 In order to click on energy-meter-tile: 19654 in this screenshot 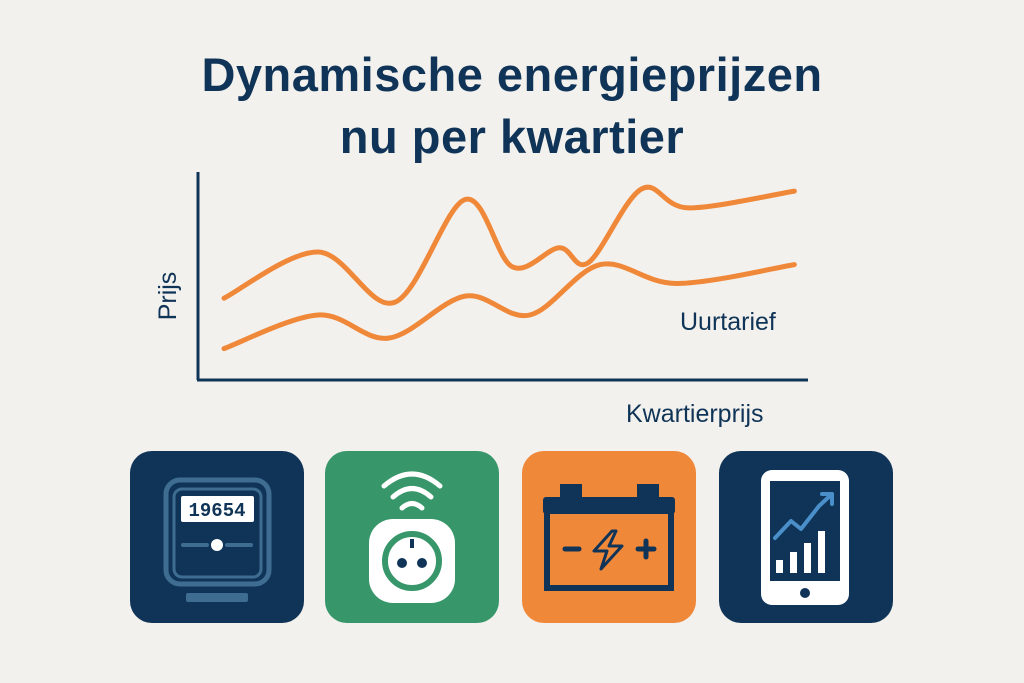, I will do `click(217, 537)`.